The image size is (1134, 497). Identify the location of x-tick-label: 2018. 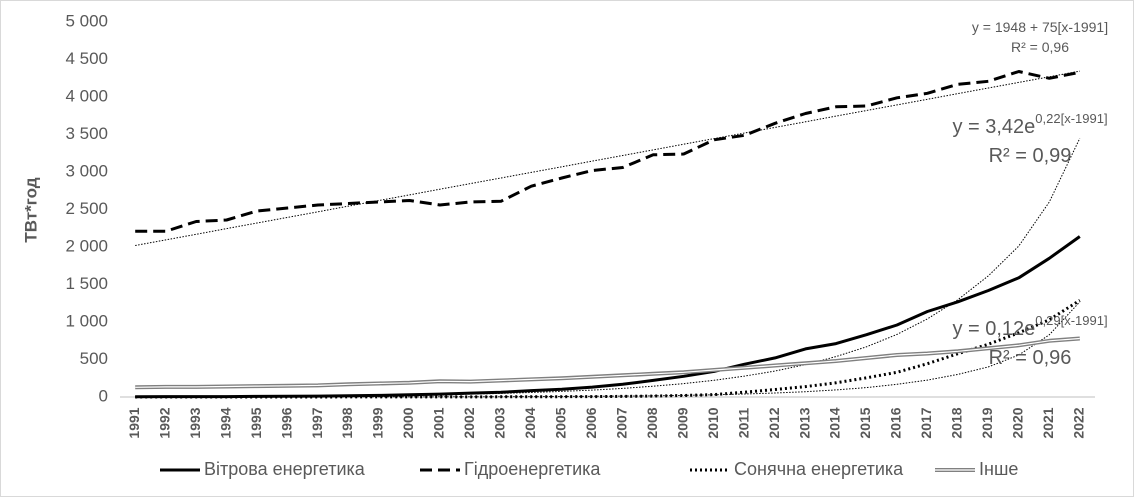
(957, 422).